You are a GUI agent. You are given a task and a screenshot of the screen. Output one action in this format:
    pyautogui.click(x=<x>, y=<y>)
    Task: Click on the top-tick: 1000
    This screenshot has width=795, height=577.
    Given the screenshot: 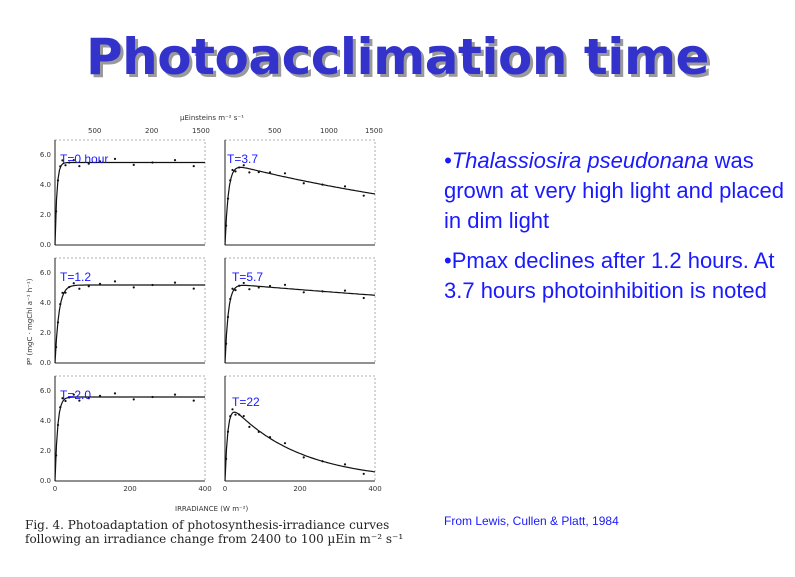 What is the action you would take?
    pyautogui.click(x=329, y=131)
    